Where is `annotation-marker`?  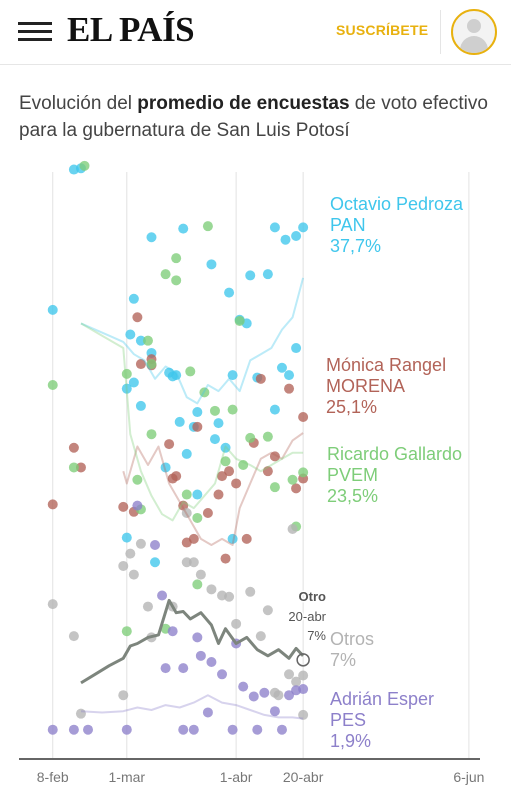 annotation-marker is located at coordinates (303, 660).